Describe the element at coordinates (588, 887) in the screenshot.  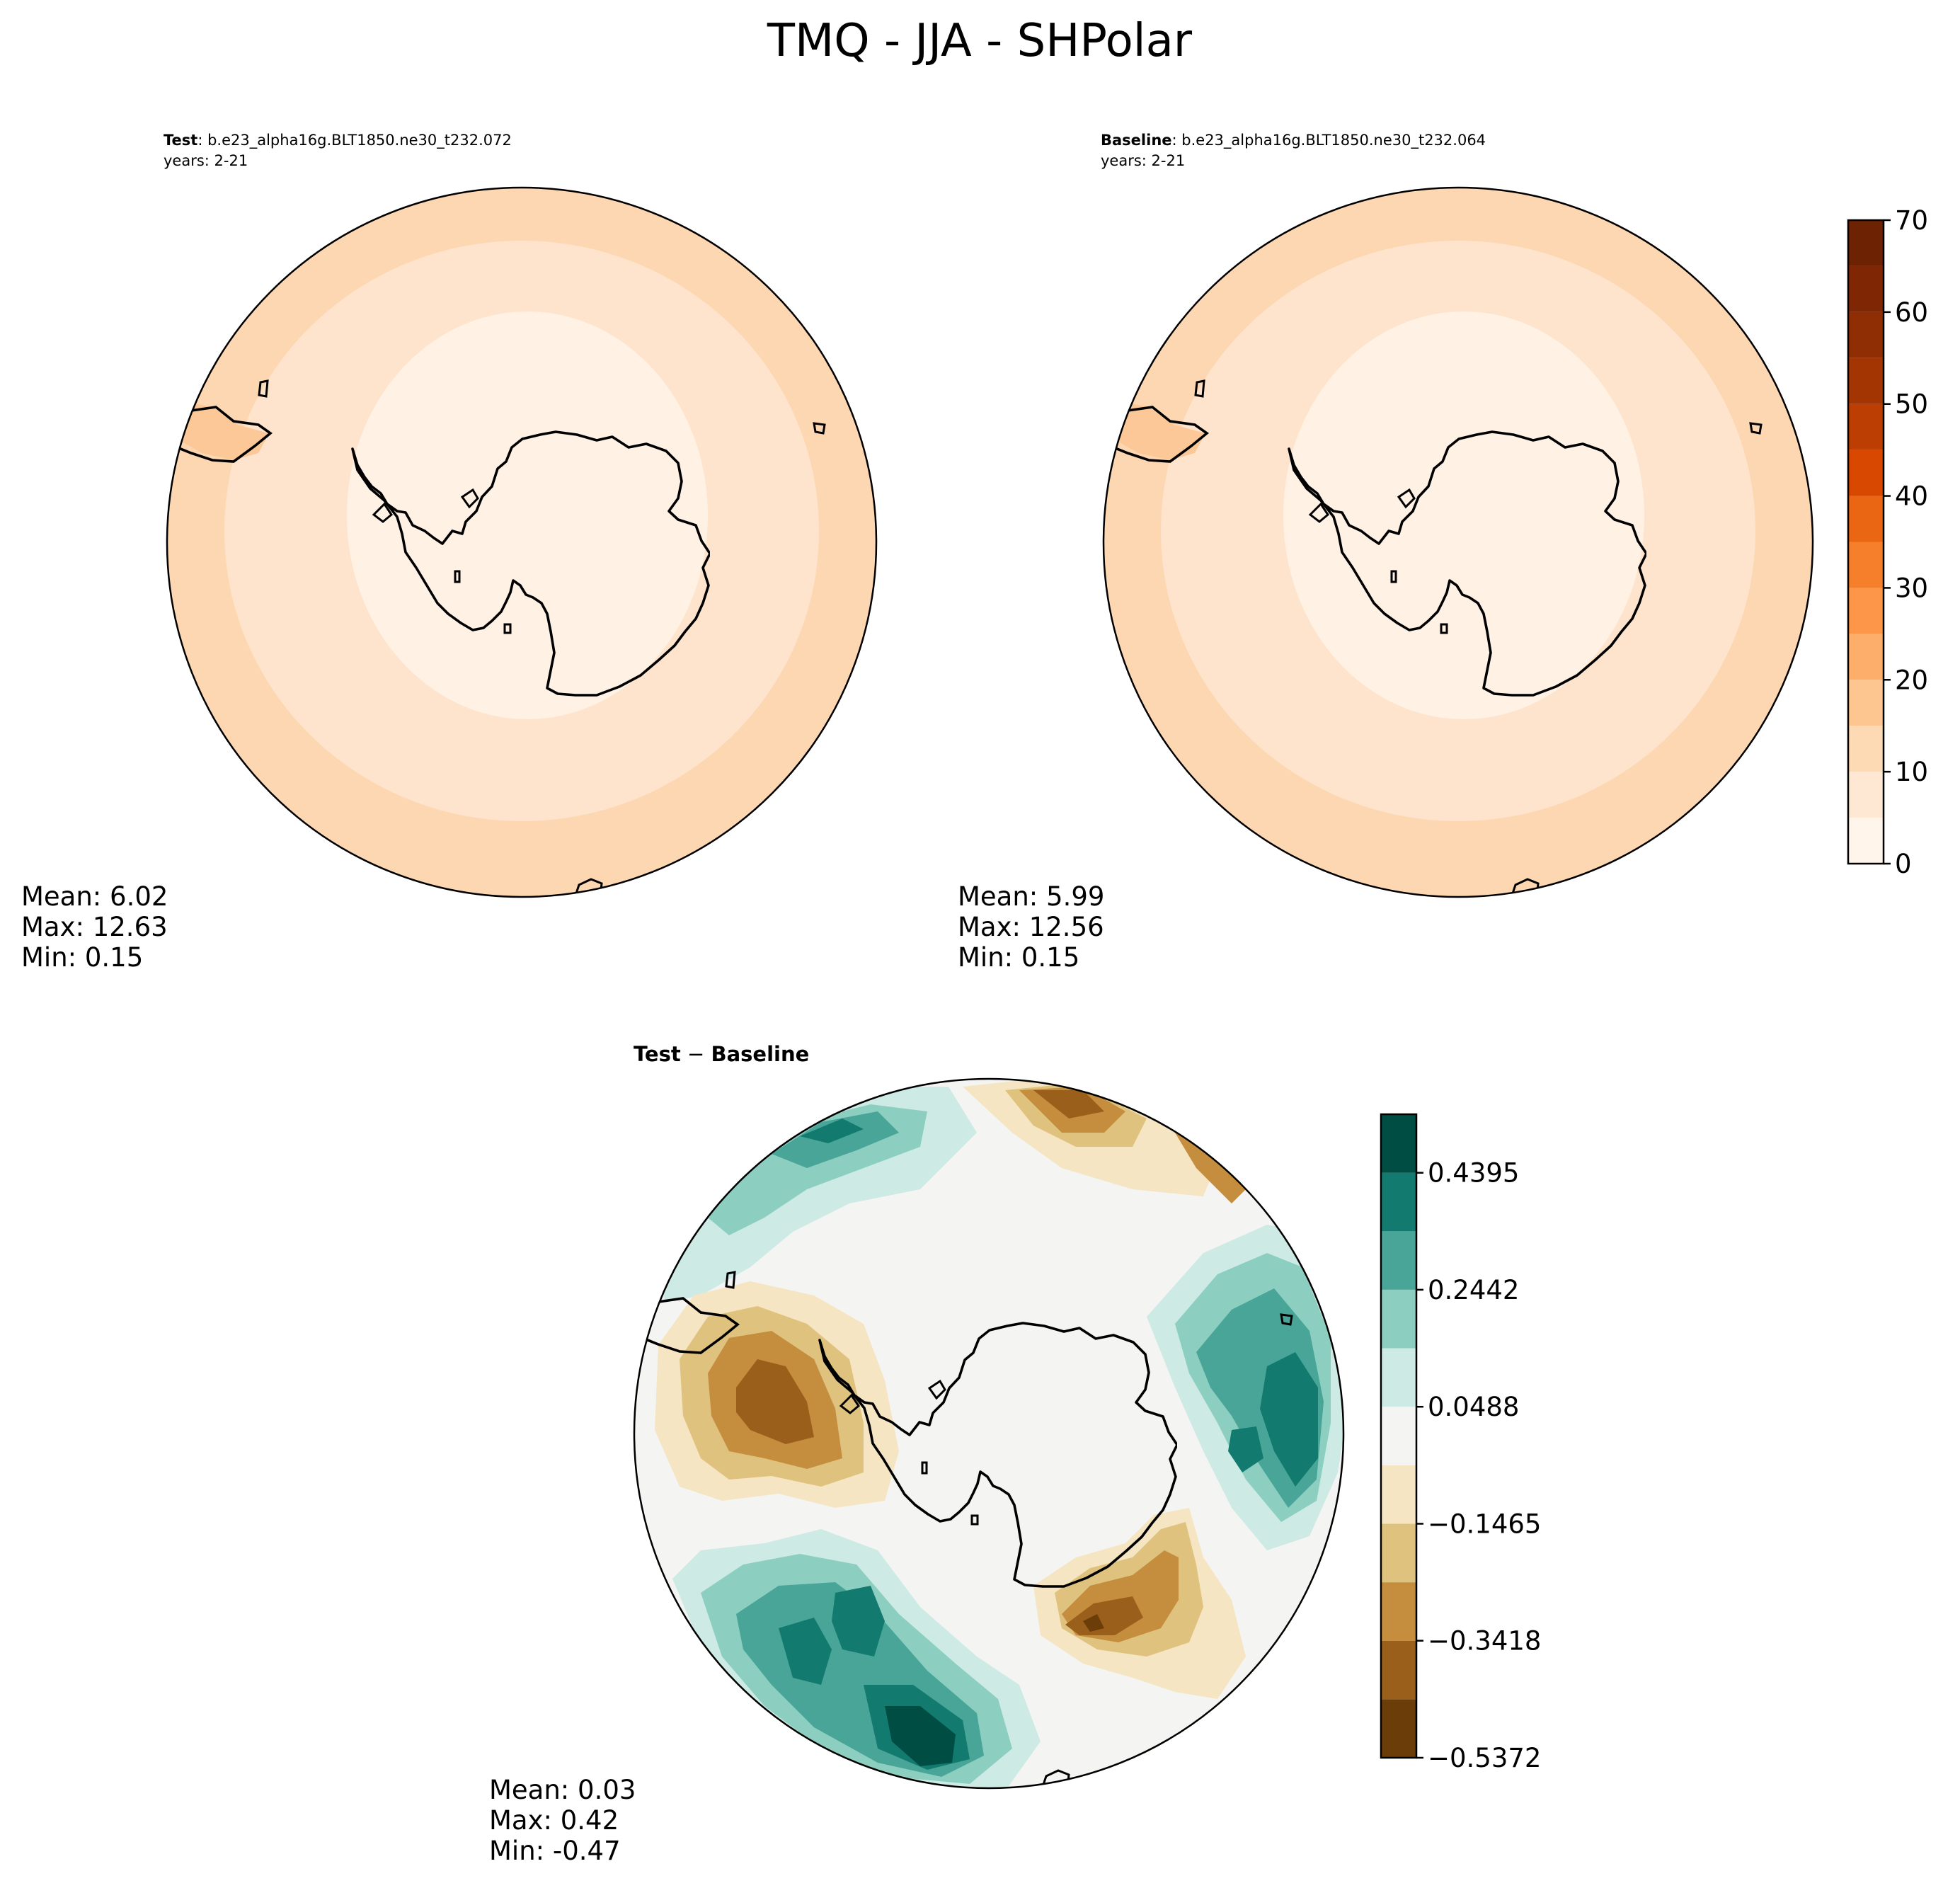
I see `test-coastline-south` at that location.